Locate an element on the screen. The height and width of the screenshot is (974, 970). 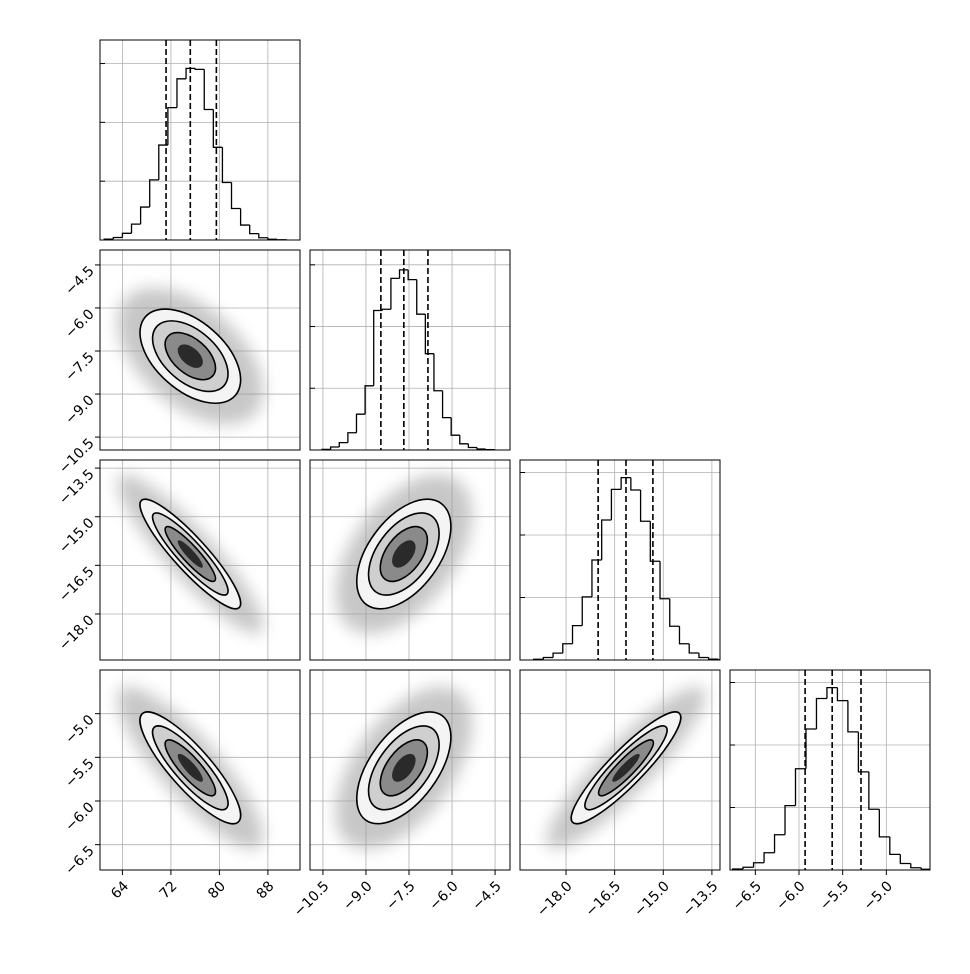
y-tick-label: −4.5 is located at coordinates (79, 280).